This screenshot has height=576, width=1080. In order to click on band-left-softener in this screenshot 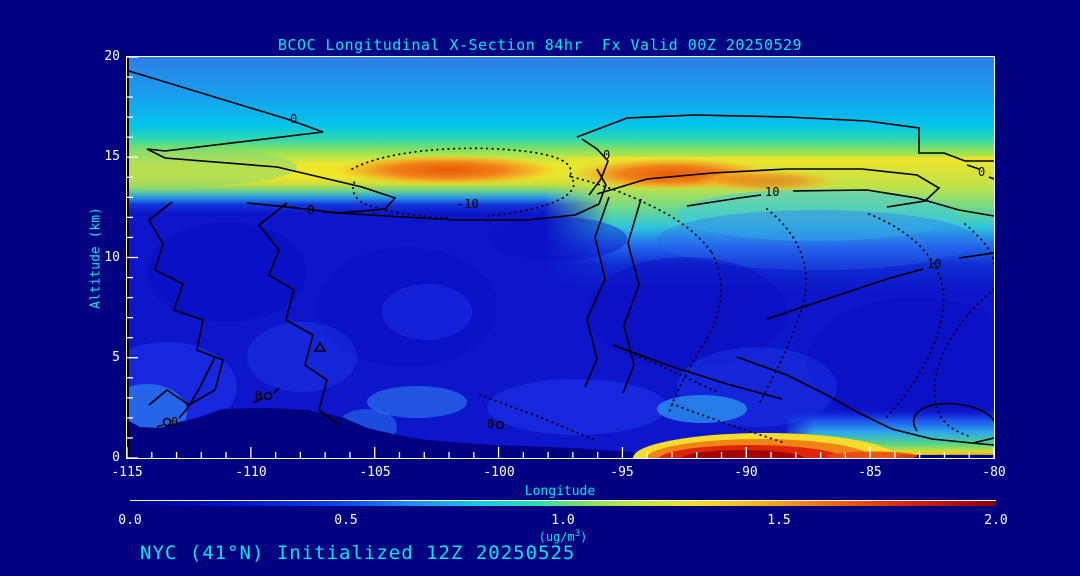, I will do `click(212, 167)`.